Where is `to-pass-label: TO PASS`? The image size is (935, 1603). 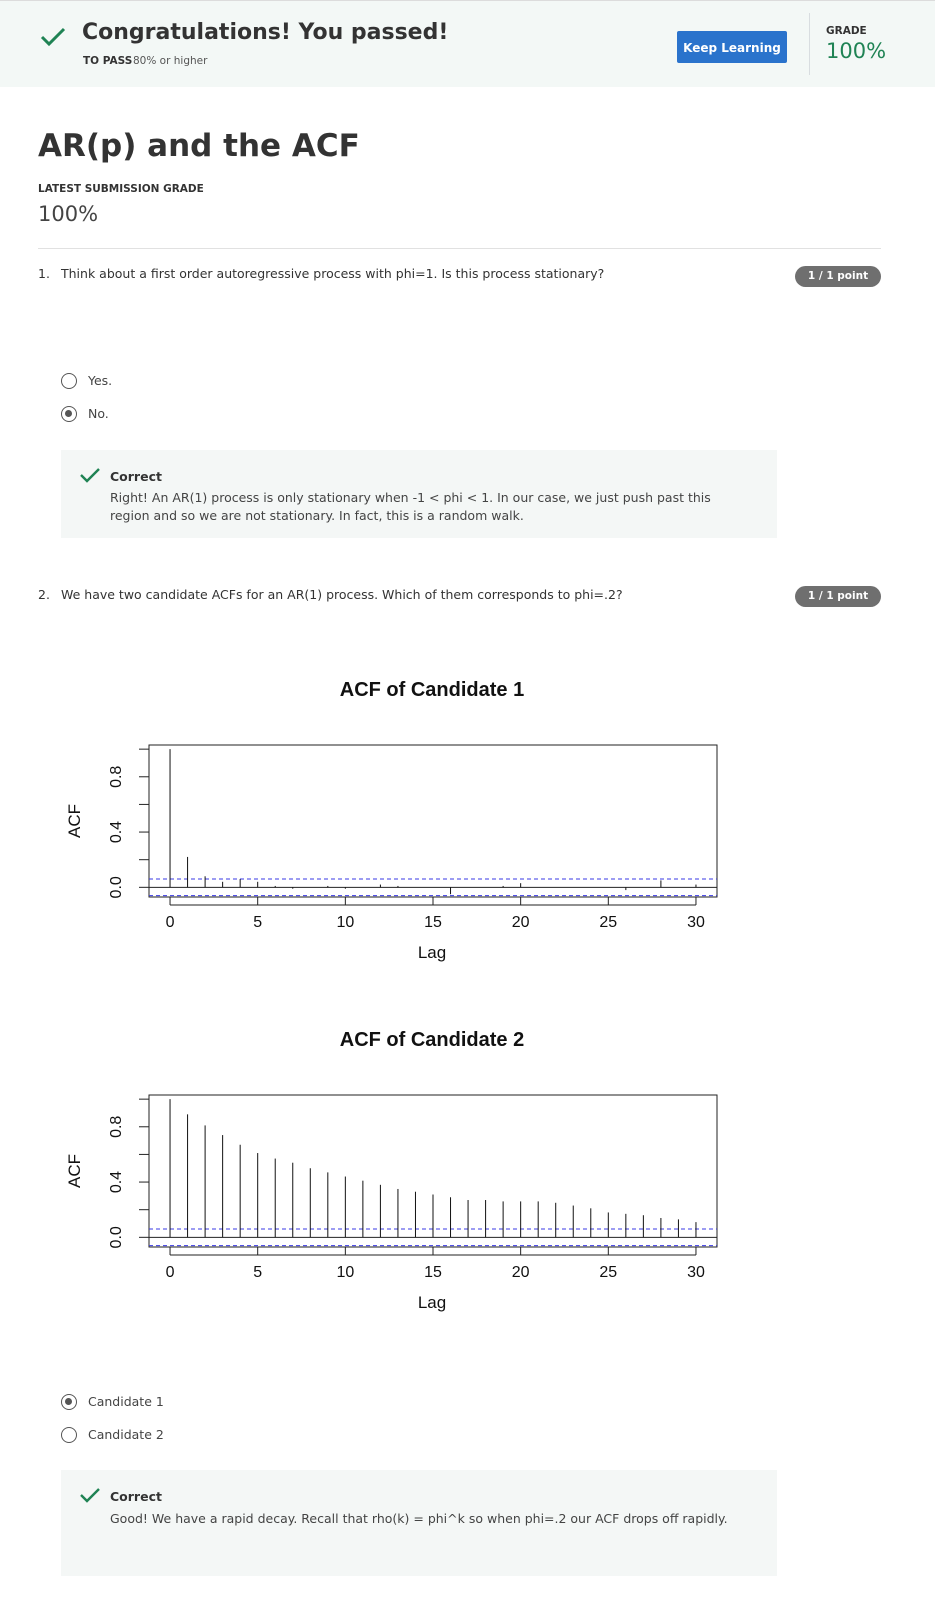
to-pass-label: TO PASS is located at coordinates (108, 61).